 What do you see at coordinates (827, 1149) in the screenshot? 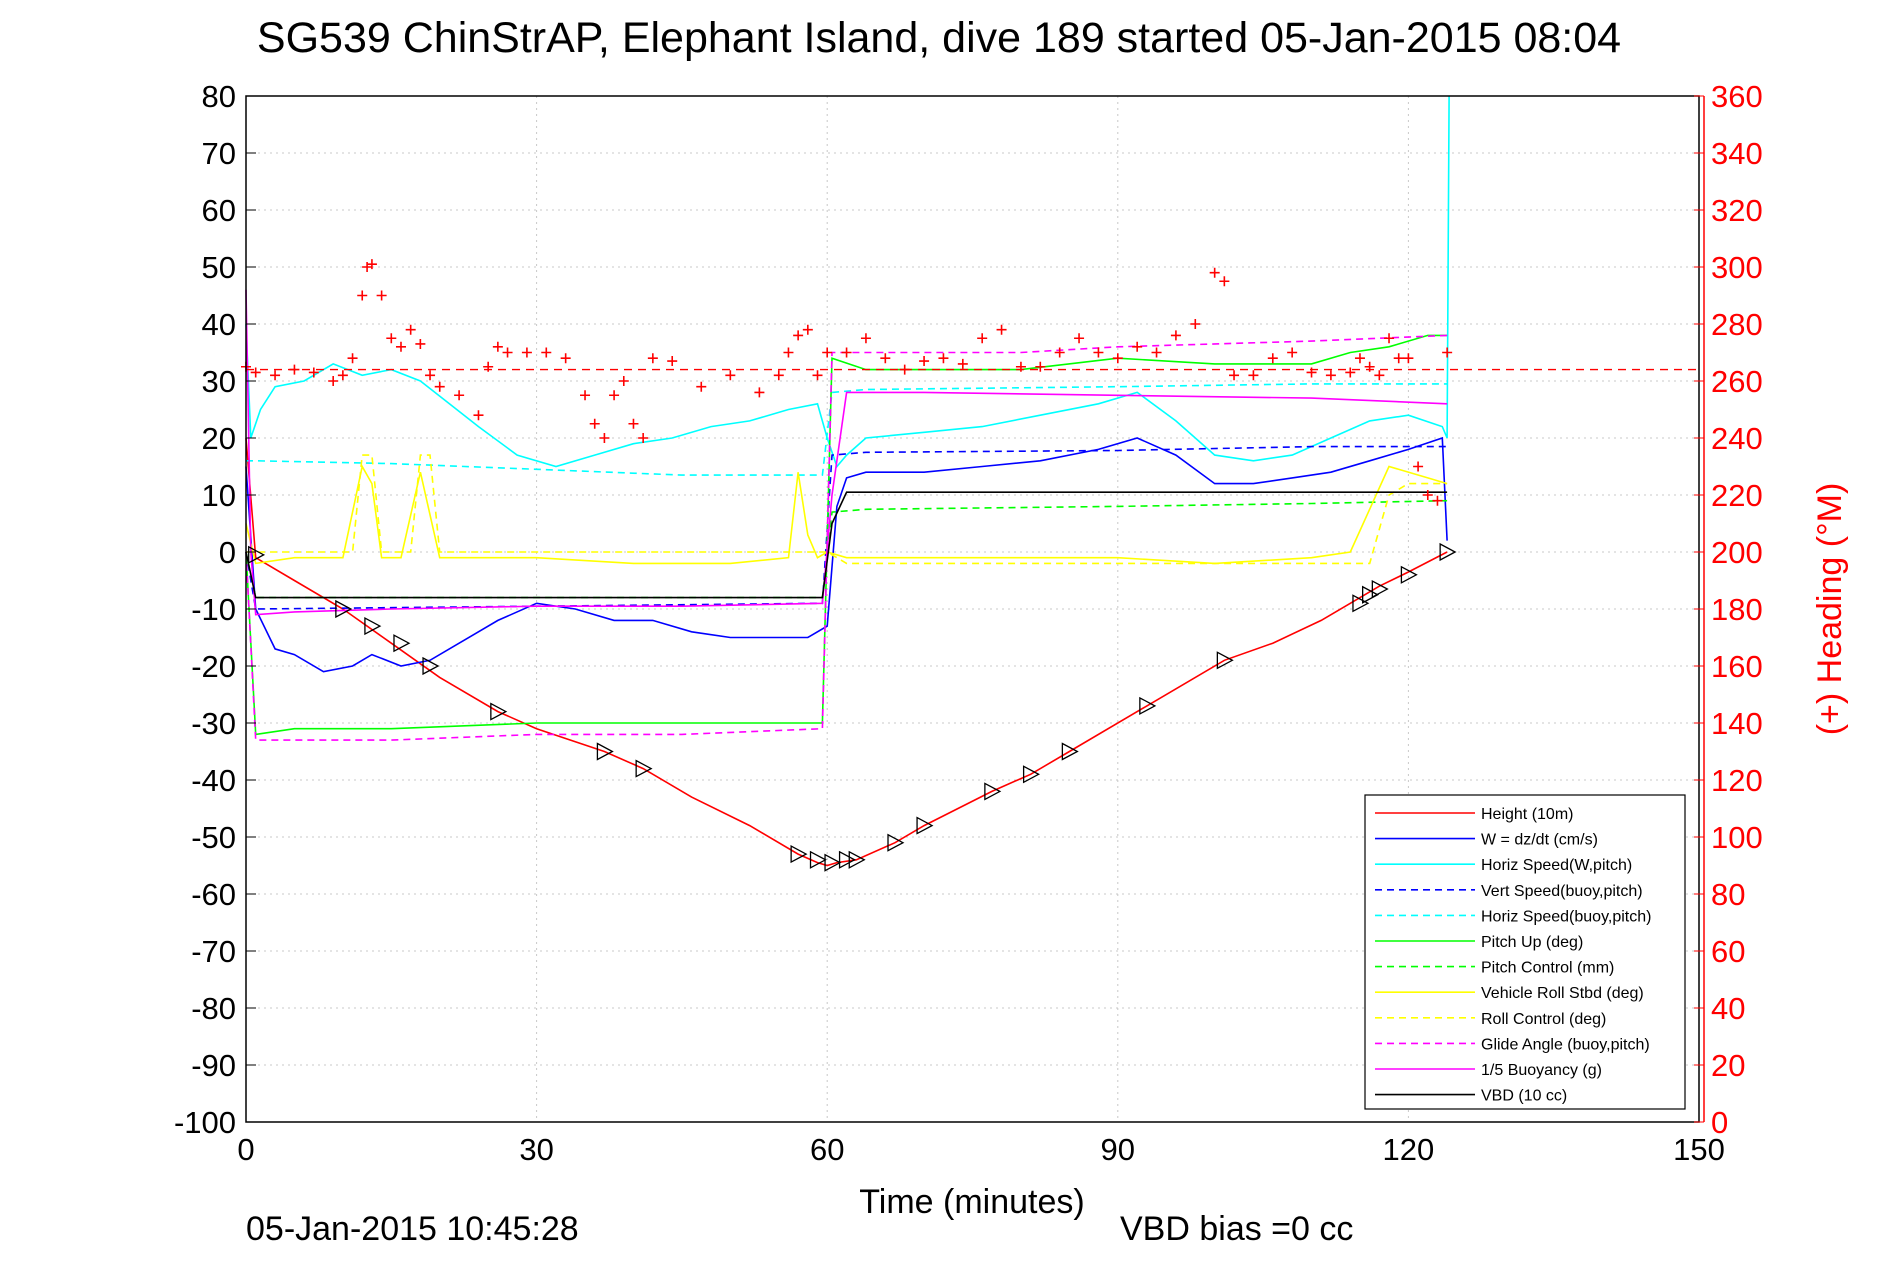
I see `x-tick-label: 60` at bounding box center [827, 1149].